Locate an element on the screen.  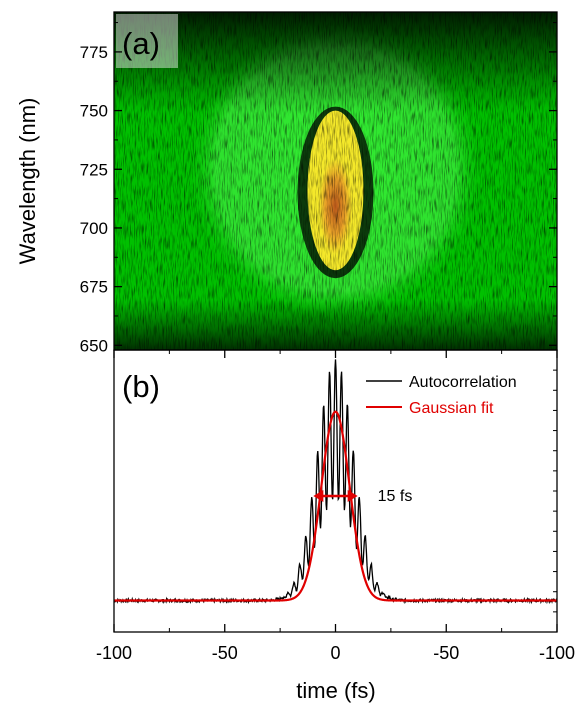
y-tick-label-775: 775 is located at coordinates (94, 52).